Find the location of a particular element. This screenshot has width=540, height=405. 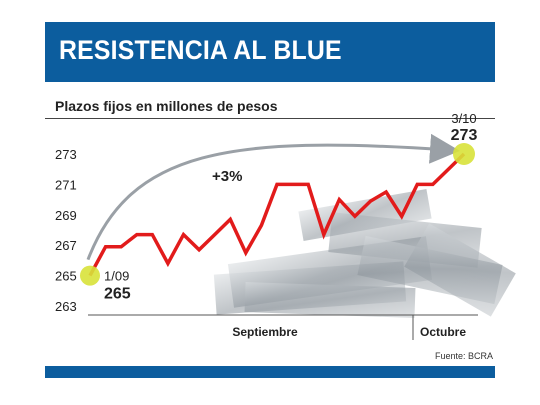

month-label-octubre: Octubre is located at coordinates (443, 332).